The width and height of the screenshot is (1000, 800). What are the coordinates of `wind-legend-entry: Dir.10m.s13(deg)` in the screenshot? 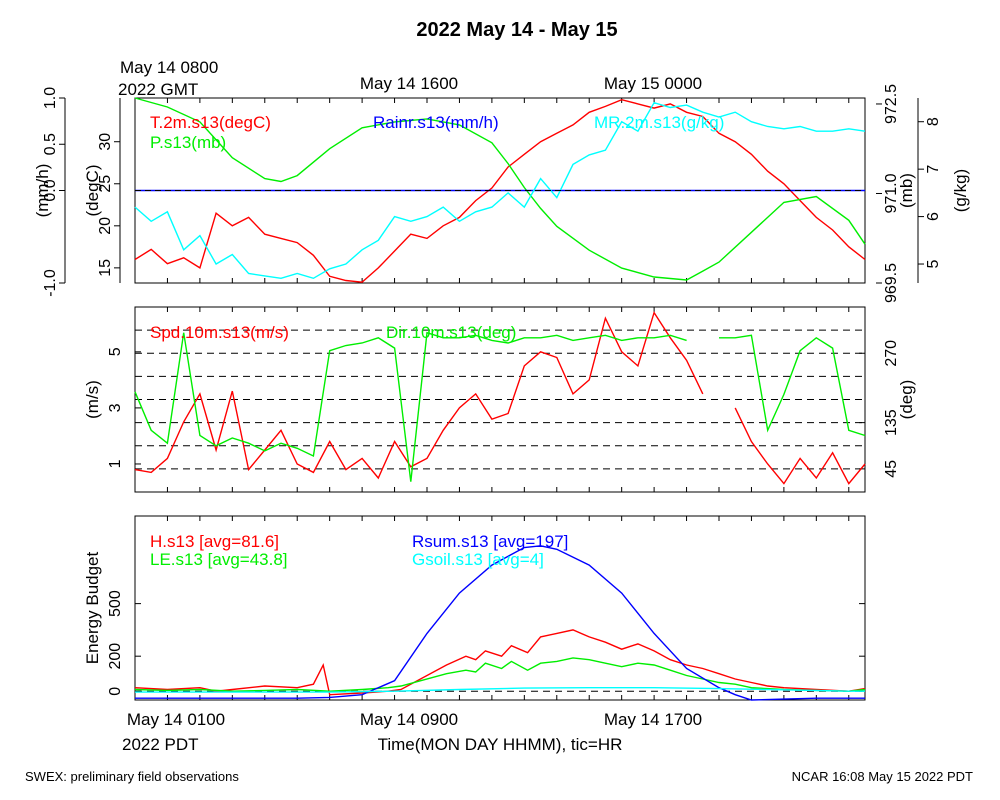 It's located at (451, 332).